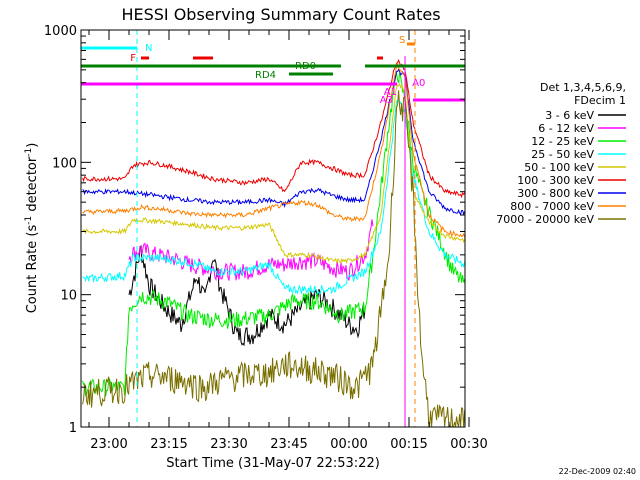 This screenshot has width=640, height=480. I want to click on saa-flag-label: S, so click(402, 40).